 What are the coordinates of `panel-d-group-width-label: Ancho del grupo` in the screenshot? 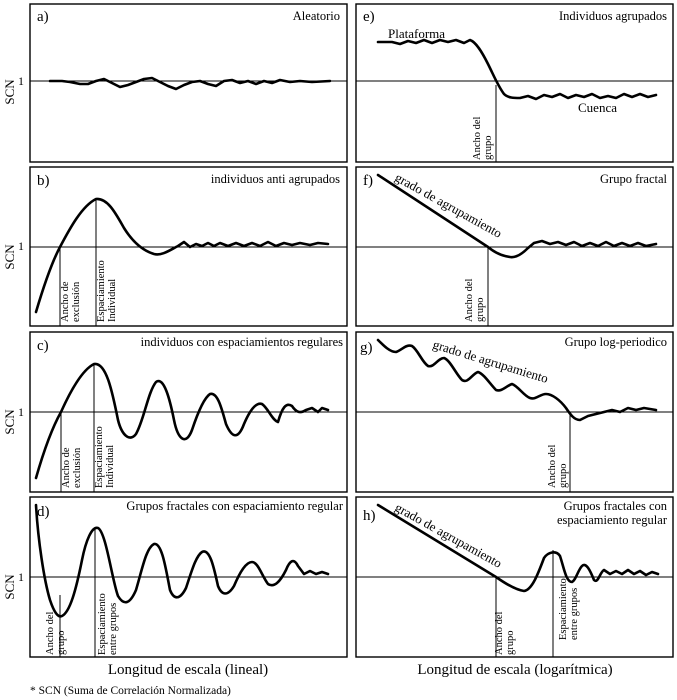 It's located at (56, 633).